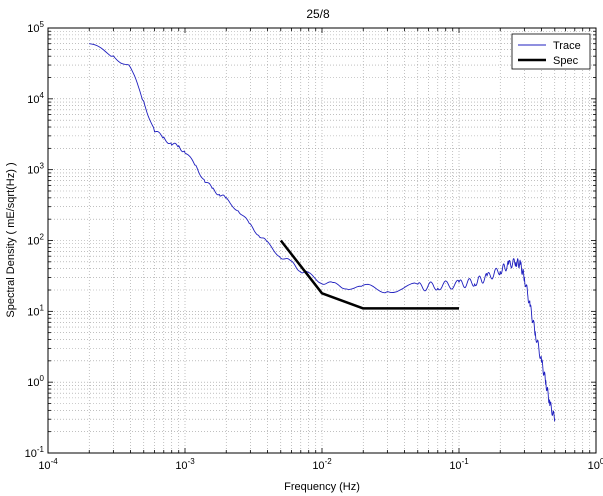 Image resolution: width=603 pixels, height=496 pixels. I want to click on y-tick-label: 10¹, so click(35, 310).